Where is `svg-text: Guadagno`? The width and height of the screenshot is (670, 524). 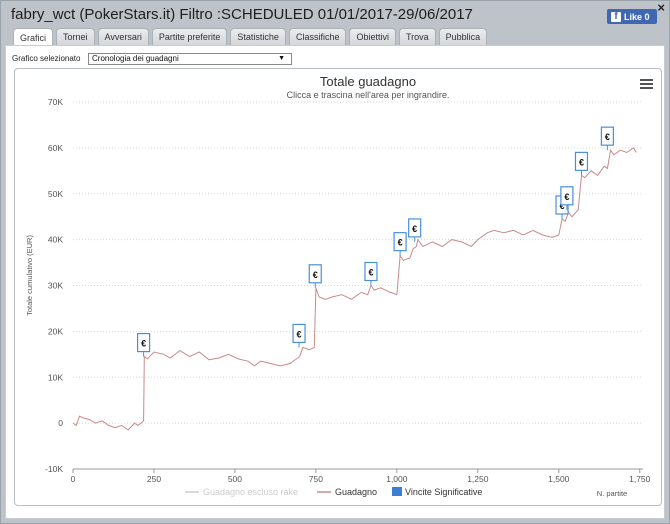 svg-text: Guadagno is located at coordinates (356, 492).